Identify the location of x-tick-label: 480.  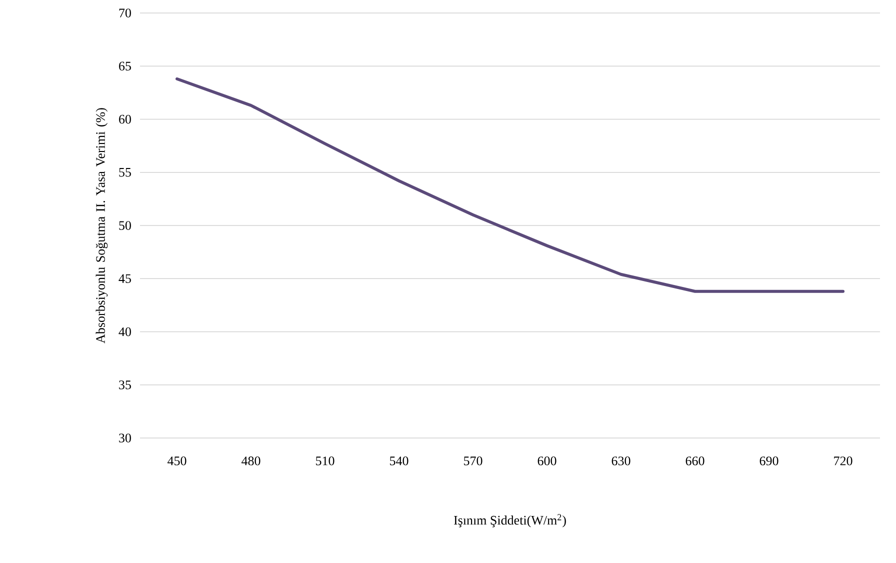
(251, 461).